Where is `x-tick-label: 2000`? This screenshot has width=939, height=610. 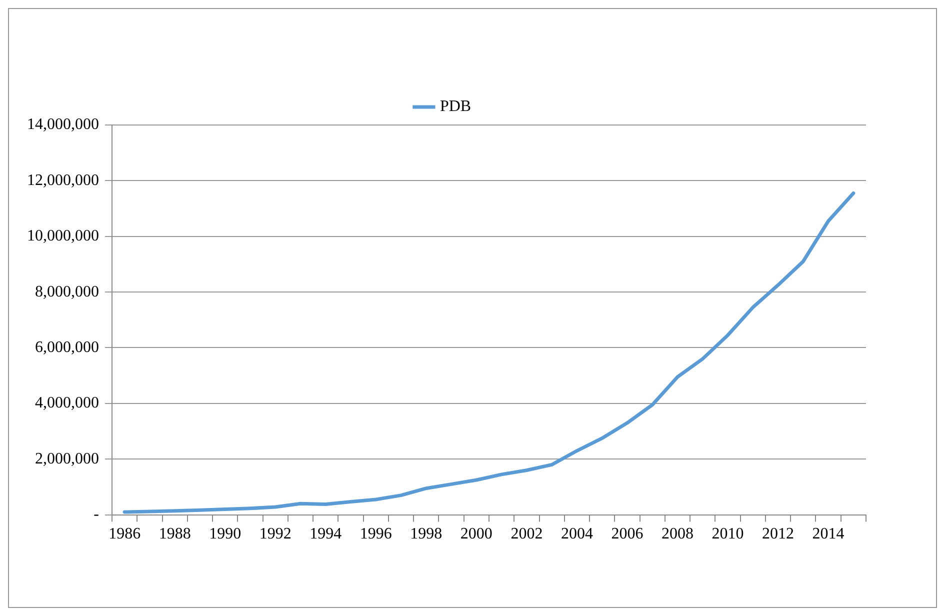
x-tick-label: 2000 is located at coordinates (476, 534).